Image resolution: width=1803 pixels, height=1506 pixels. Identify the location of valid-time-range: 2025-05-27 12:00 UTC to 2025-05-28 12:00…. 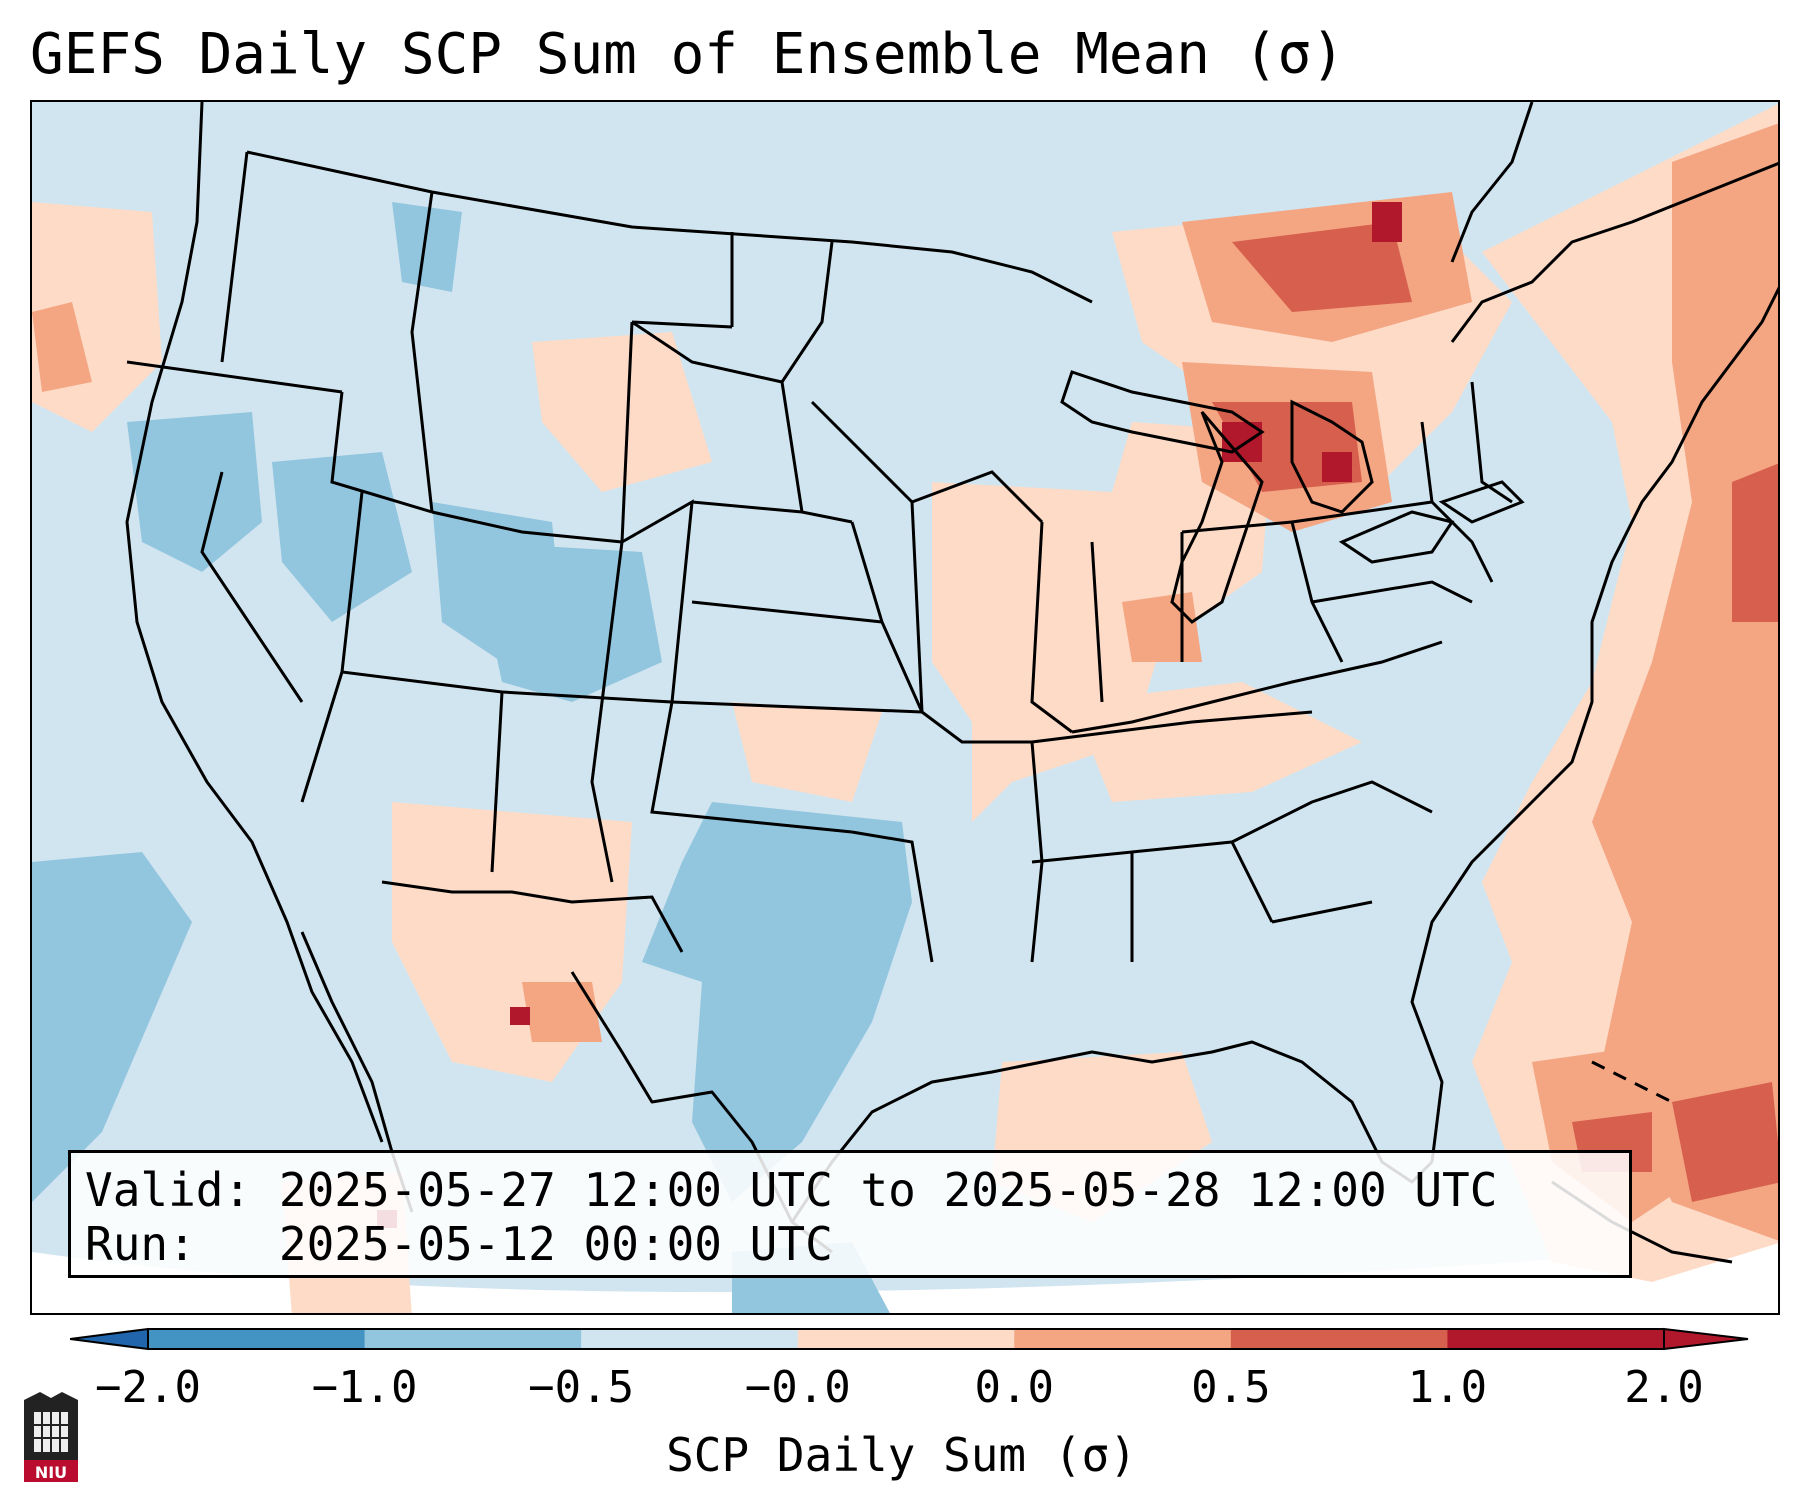
(888, 1190).